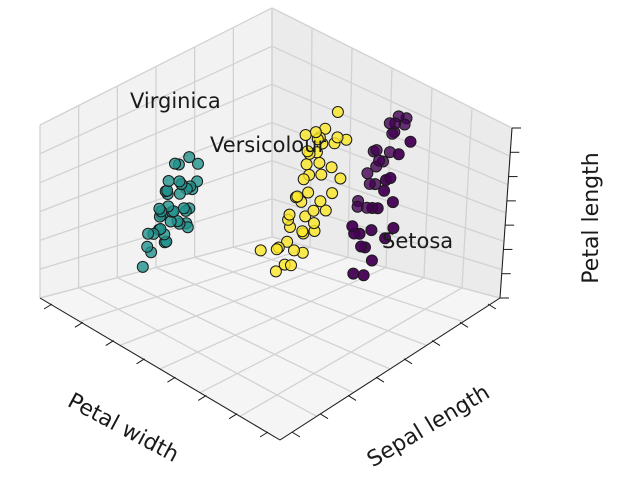 The height and width of the screenshot is (500, 631). What do you see at coordinates (390, 369) in the screenshot?
I see `y-axis-line` at bounding box center [390, 369].